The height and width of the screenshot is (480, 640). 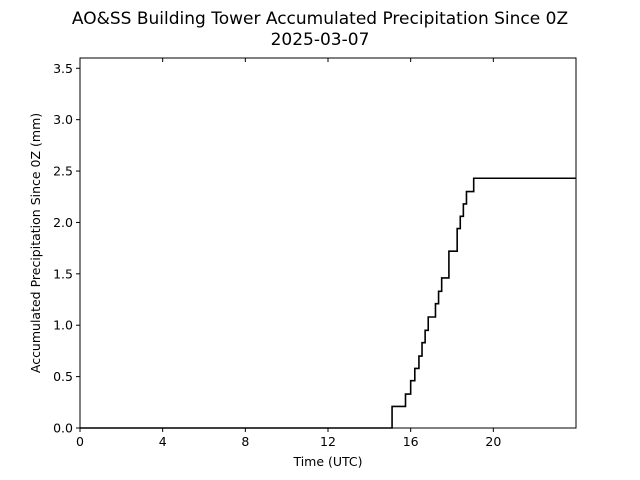 What do you see at coordinates (63, 171) in the screenshot?
I see `y-tick-label: 2.5` at bounding box center [63, 171].